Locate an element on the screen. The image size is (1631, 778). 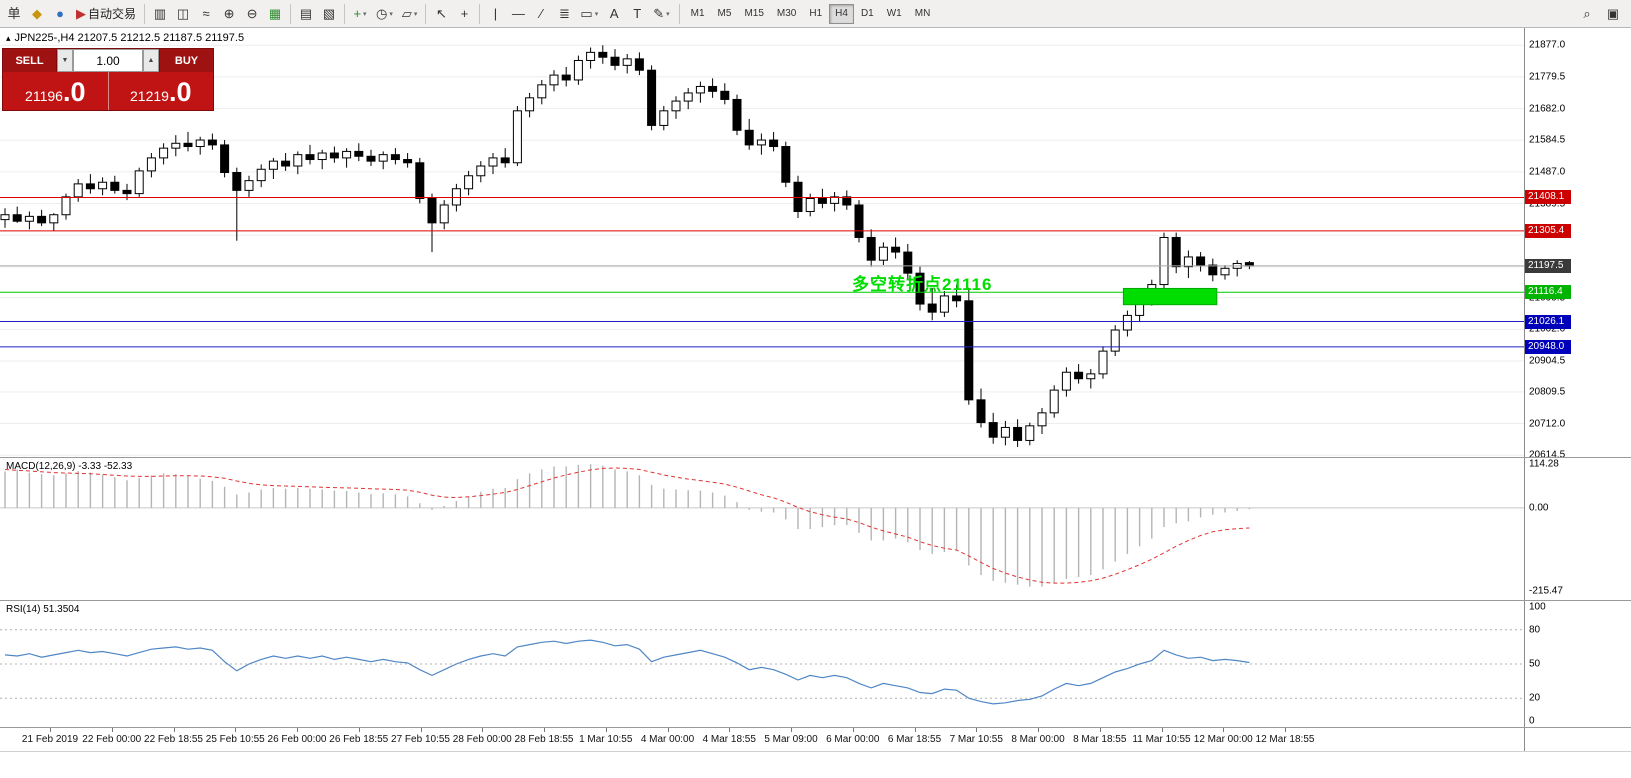
crosshair-button: + is located at coordinates (464, 14).